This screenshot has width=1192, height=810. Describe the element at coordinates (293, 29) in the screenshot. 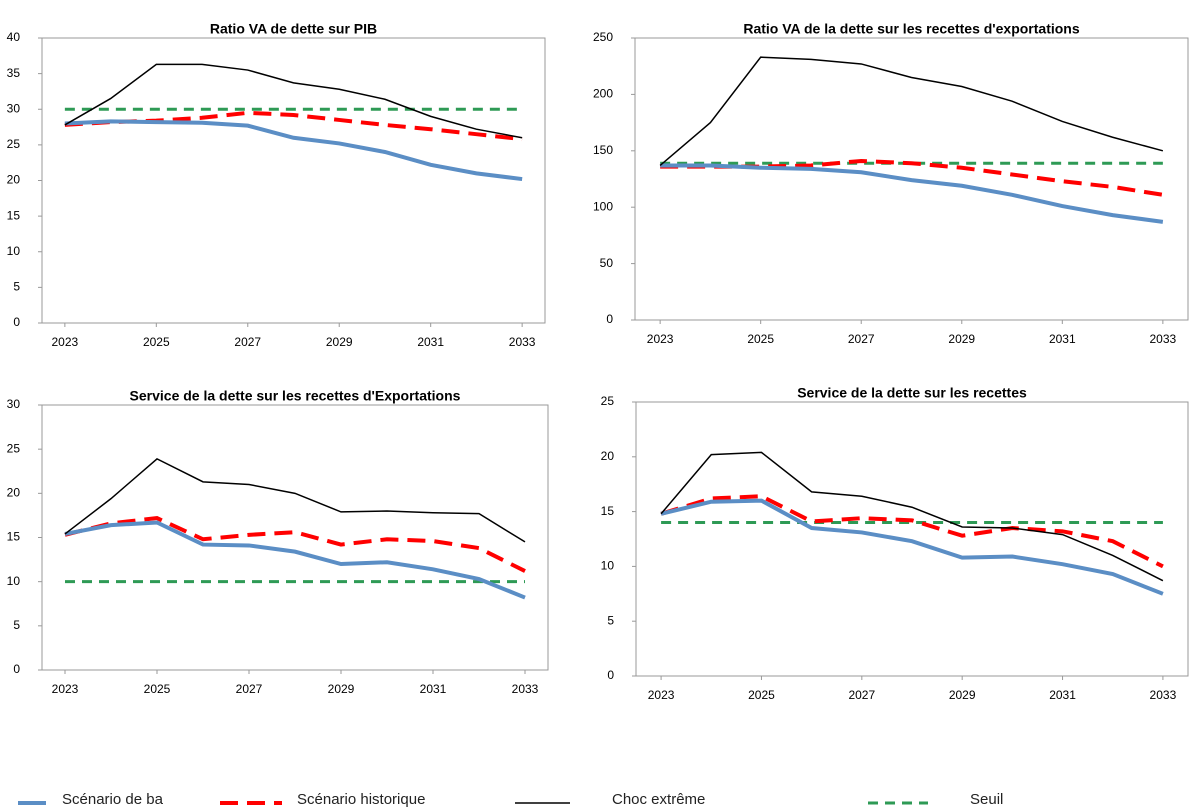

I see `chart-title: Ratio VA de dette sur PIB` at that location.